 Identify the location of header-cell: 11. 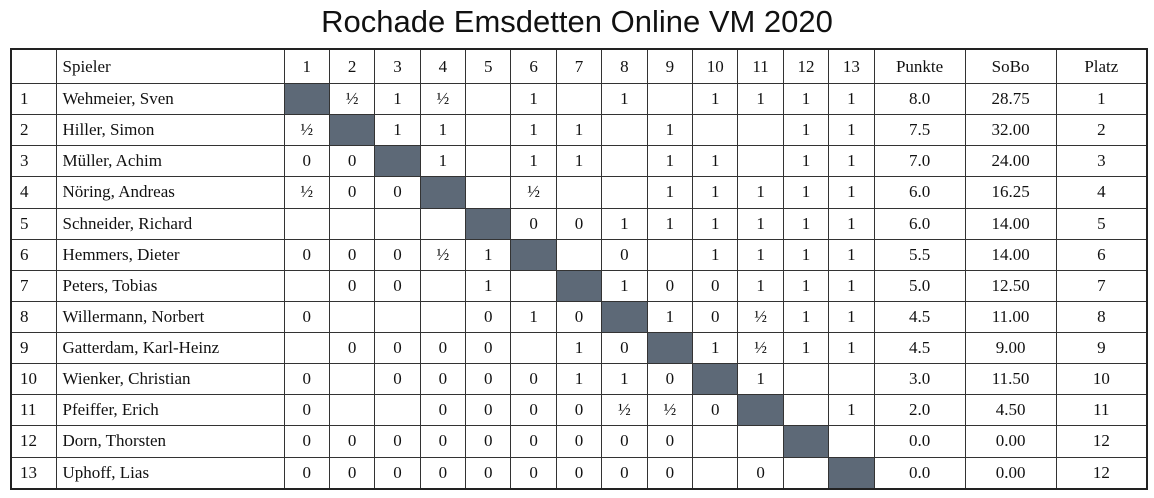
(760, 66).